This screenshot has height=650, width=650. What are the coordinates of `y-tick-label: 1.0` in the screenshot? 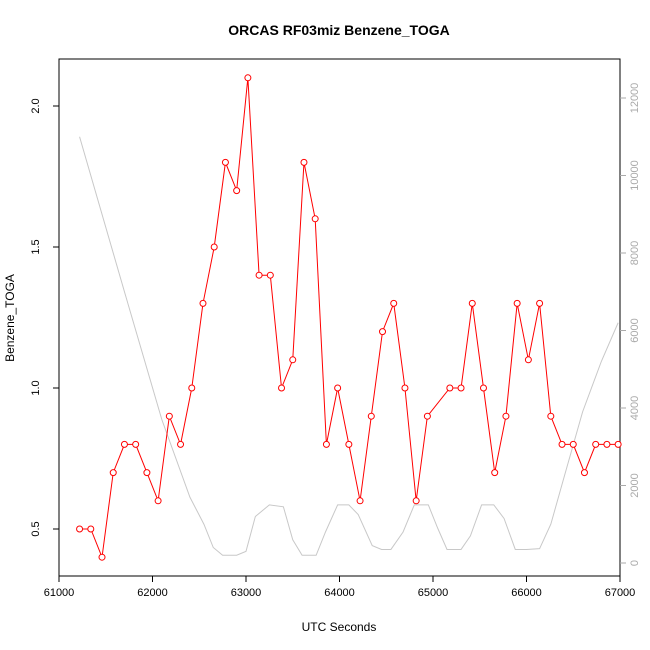 It's located at (36, 387).